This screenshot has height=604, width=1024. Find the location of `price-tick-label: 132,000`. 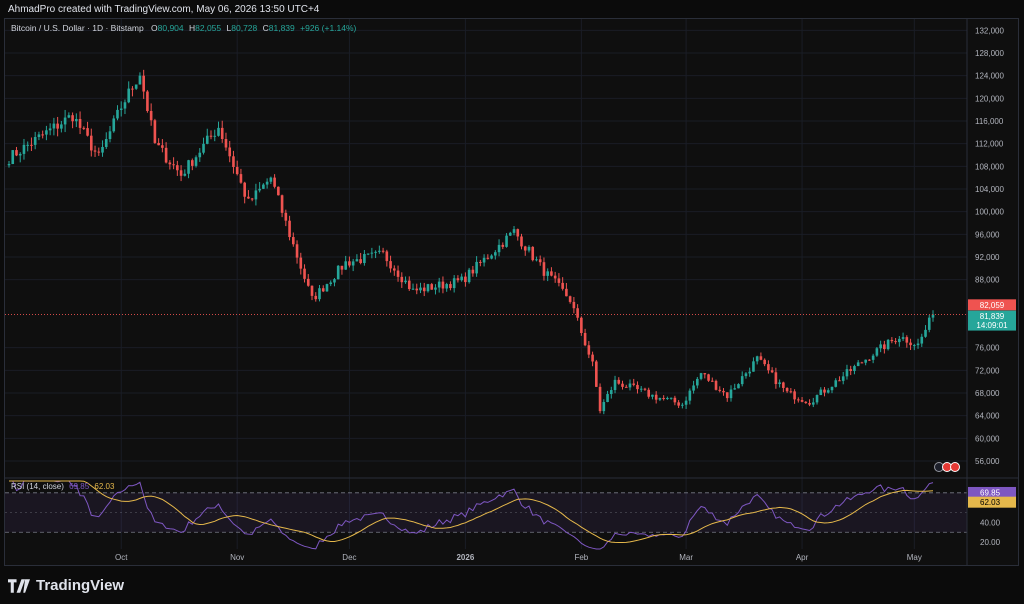

price-tick-label: 132,000 is located at coordinates (989, 30).